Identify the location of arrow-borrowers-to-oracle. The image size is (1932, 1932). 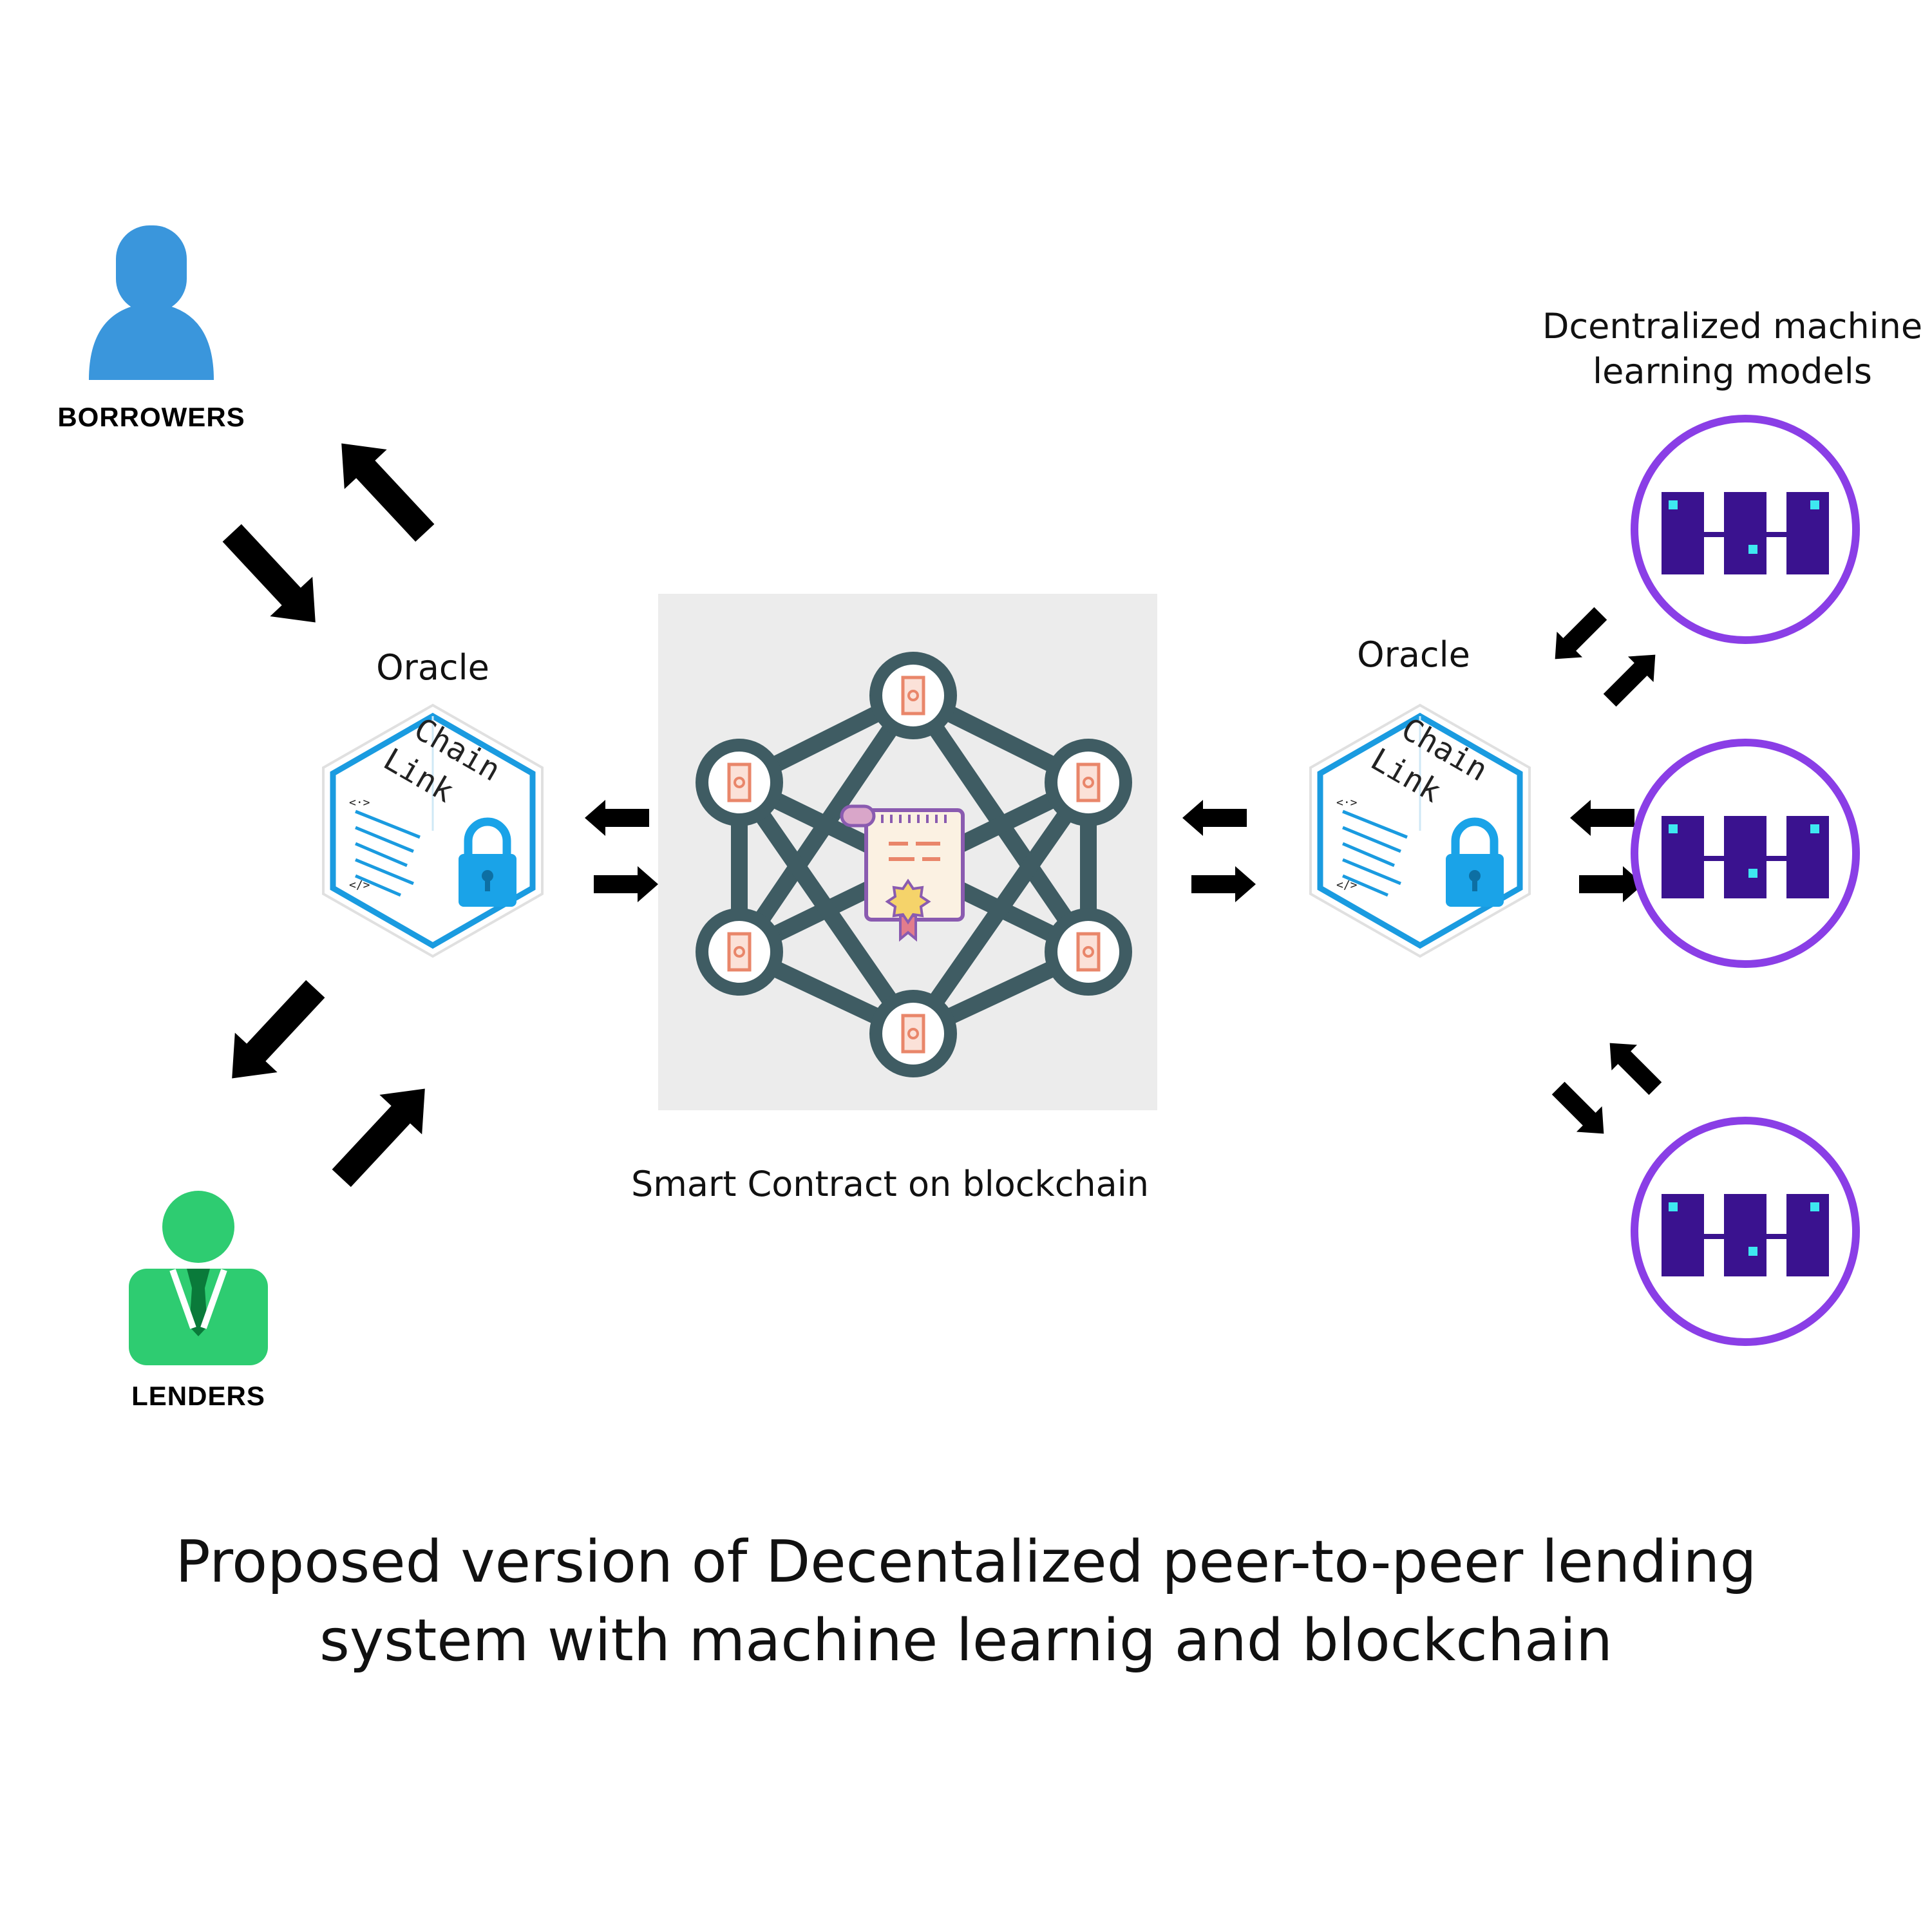
(274, 578).